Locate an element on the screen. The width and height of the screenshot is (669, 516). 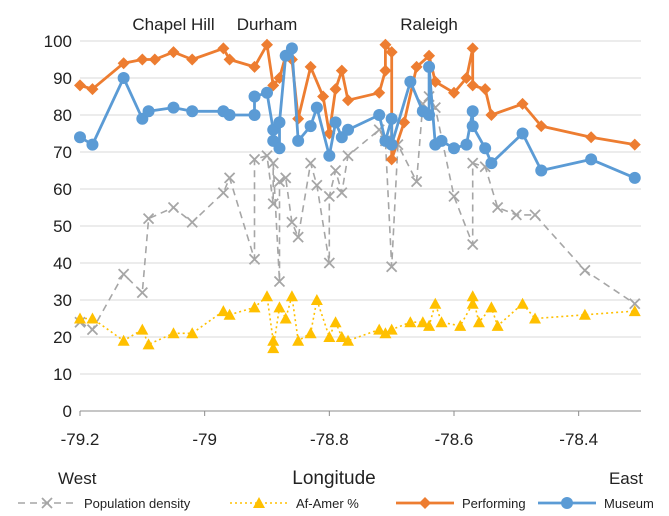
x-tick-label: -78.6 is located at coordinates (454, 439).